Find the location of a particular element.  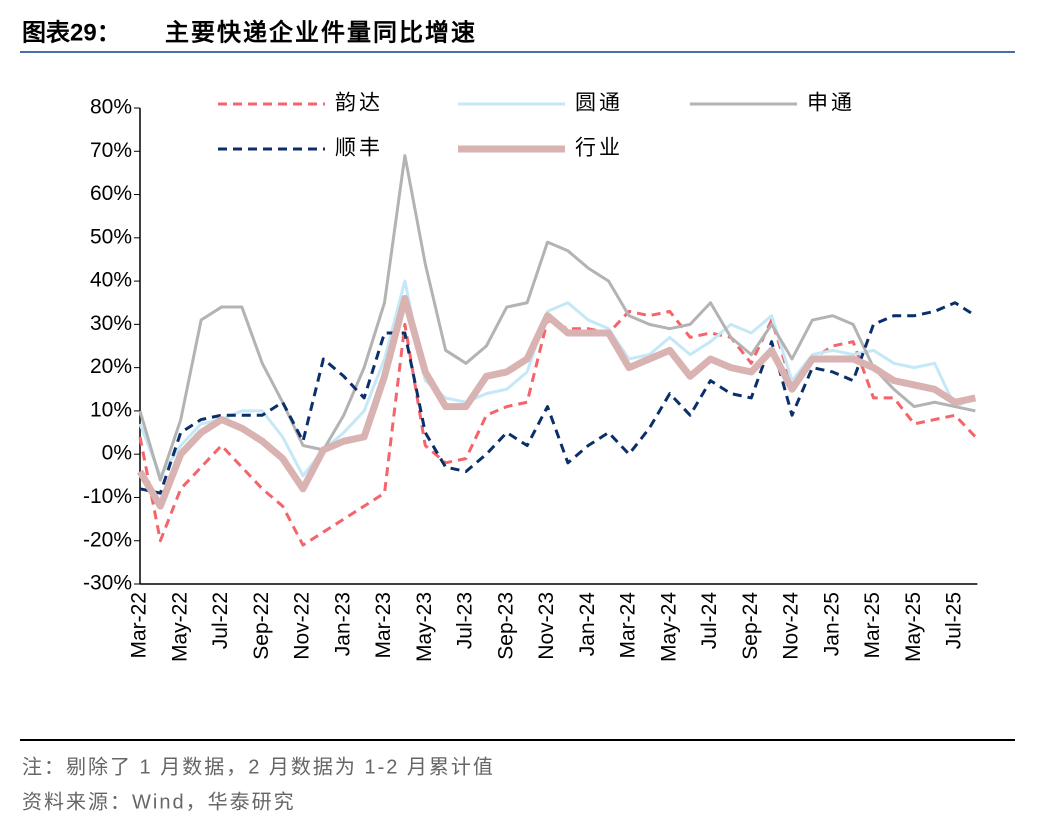

x-tick-label: Sep-22 is located at coordinates (261, 626).